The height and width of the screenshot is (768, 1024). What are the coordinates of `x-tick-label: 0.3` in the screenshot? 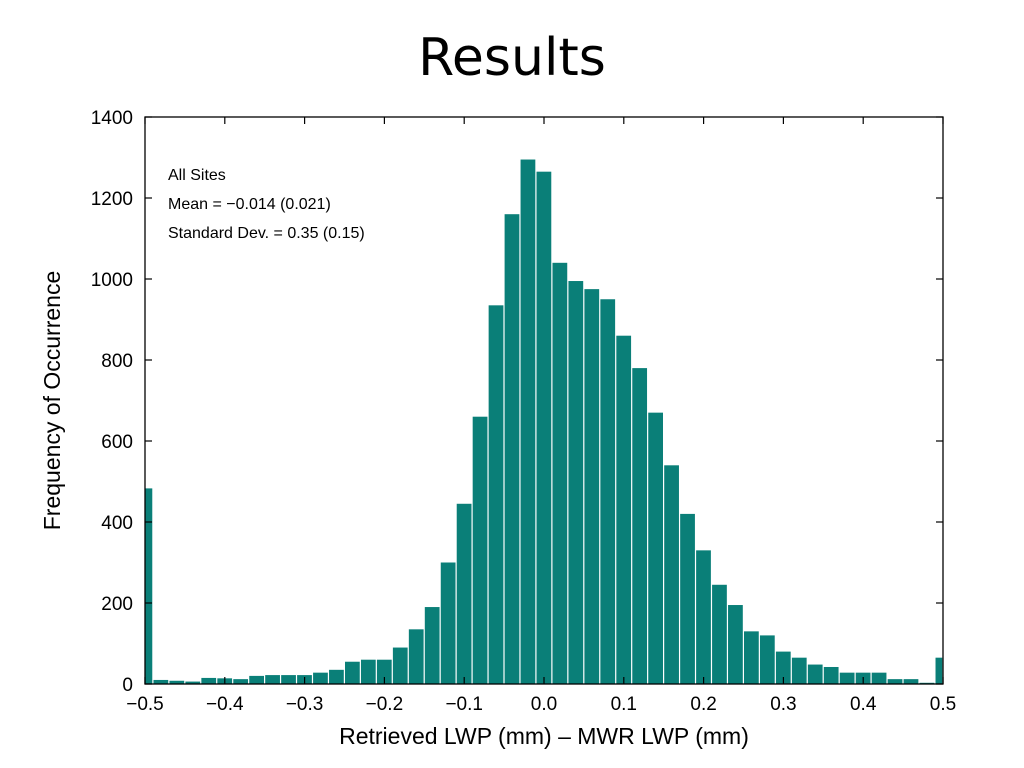 It's located at (783, 704).